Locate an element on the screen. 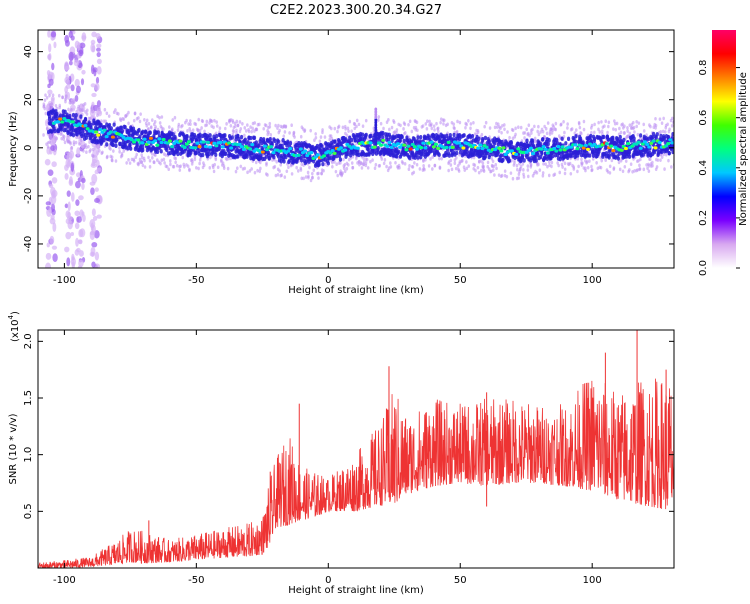  snr-scale-exponent: 4 is located at coordinates (11, 316).